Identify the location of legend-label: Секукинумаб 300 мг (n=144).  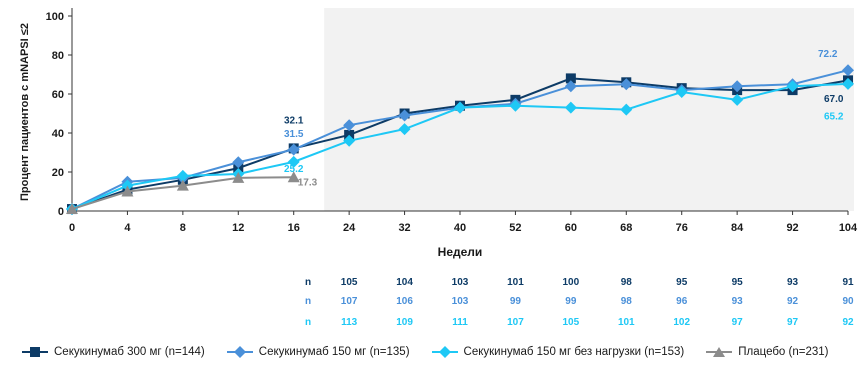
(129, 352).